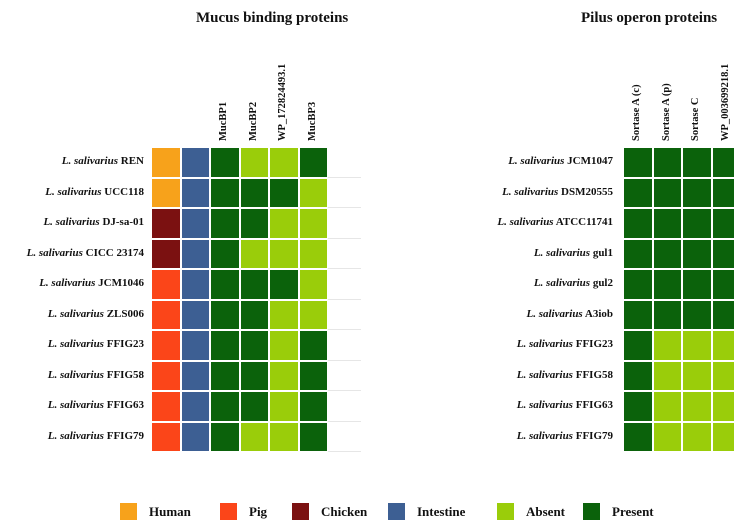 The width and height of the screenshot is (735, 522). What do you see at coordinates (649, 18) in the screenshot?
I see `right-panel-title: Pilus operon proteins` at bounding box center [649, 18].